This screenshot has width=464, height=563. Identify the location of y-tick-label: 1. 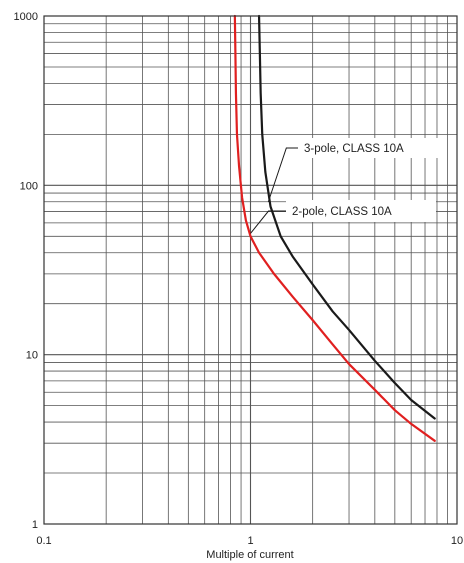
(35, 525).